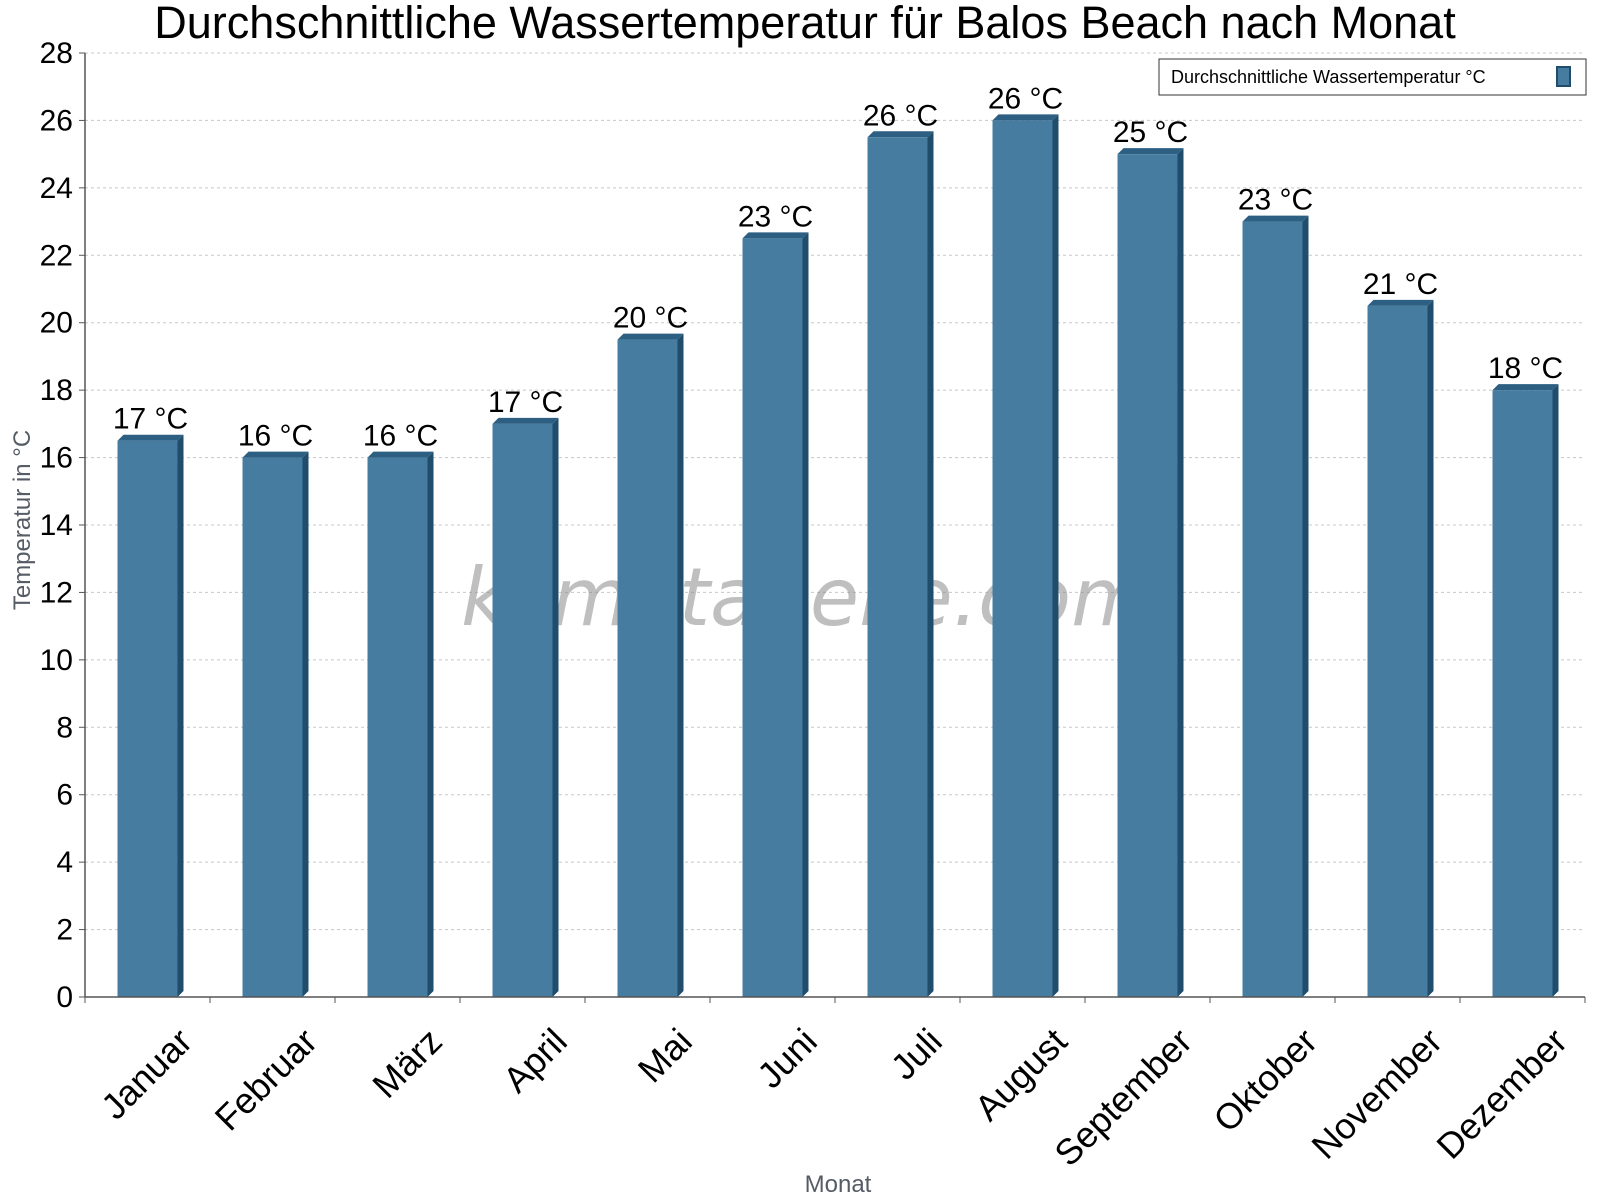  What do you see at coordinates (916, 1053) in the screenshot?
I see `x-tick-label: Juli` at bounding box center [916, 1053].